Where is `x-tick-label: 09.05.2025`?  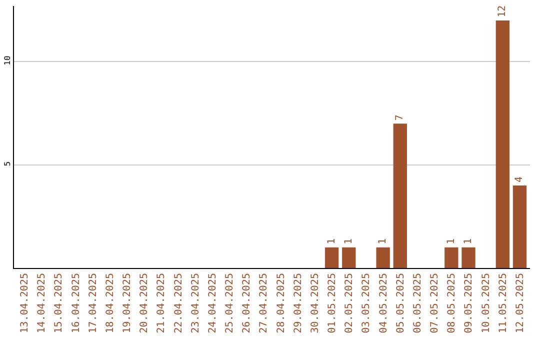
x-tick-label: 09.05.2025 is located at coordinates (469, 303).